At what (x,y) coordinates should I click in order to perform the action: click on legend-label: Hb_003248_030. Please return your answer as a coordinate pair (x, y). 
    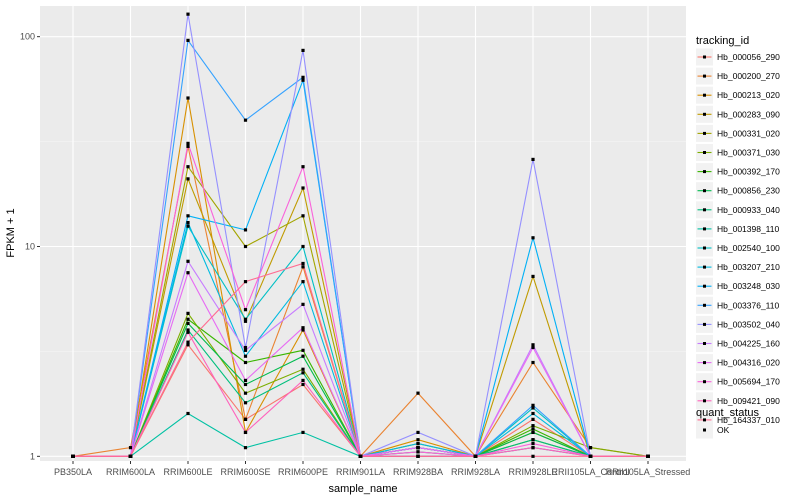
    Looking at the image, I should click on (748, 286).